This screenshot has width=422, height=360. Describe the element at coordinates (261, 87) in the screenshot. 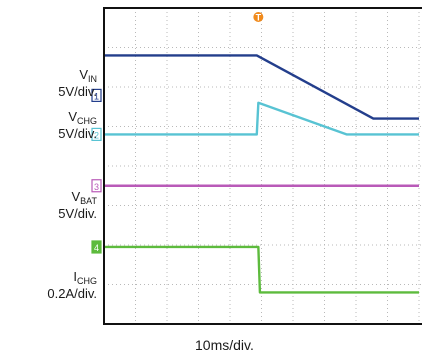

I see `trace-vin` at that location.